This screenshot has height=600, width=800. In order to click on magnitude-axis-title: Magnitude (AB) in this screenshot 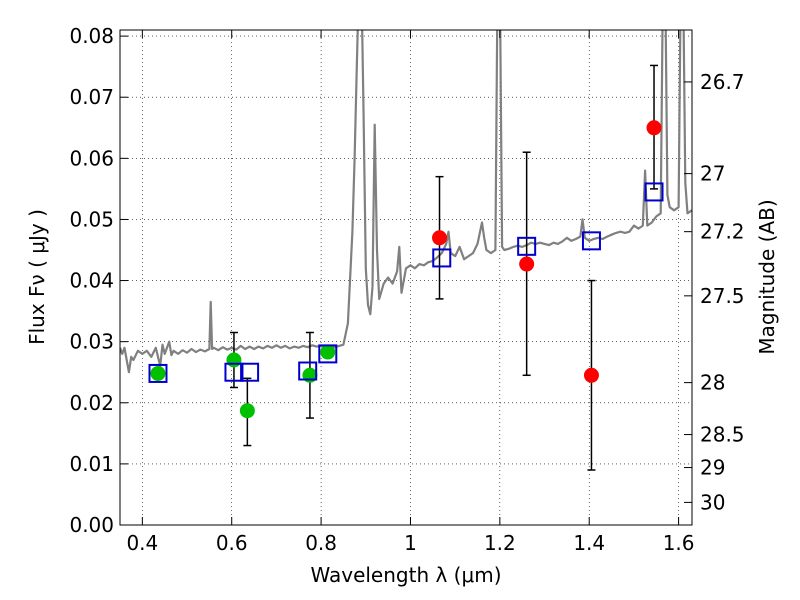, I will do `click(767, 276)`.